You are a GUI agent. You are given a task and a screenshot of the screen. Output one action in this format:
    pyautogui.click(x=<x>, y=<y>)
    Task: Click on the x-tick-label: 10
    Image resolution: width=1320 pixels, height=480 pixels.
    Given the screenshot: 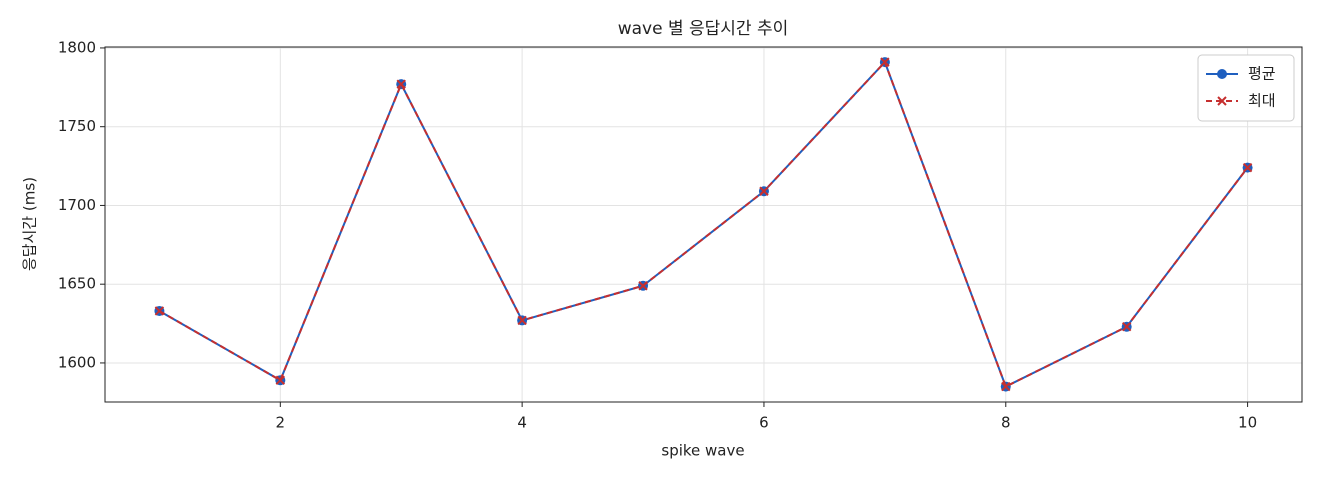 What is the action you would take?
    pyautogui.click(x=1247, y=423)
    